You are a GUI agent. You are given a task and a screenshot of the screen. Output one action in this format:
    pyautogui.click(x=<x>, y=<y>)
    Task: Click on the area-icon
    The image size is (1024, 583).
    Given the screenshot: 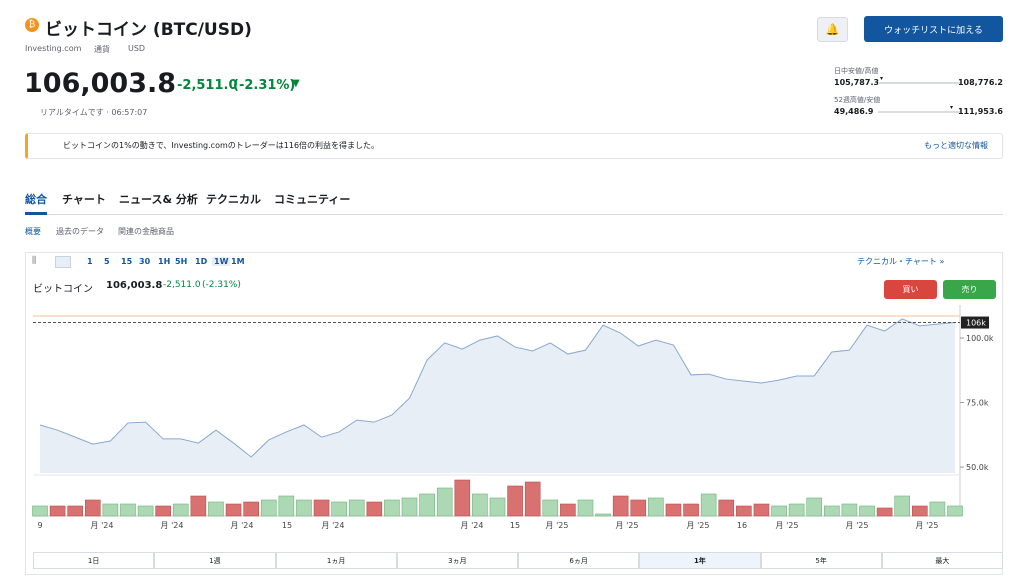 What is the action you would take?
    pyautogui.click(x=63, y=262)
    